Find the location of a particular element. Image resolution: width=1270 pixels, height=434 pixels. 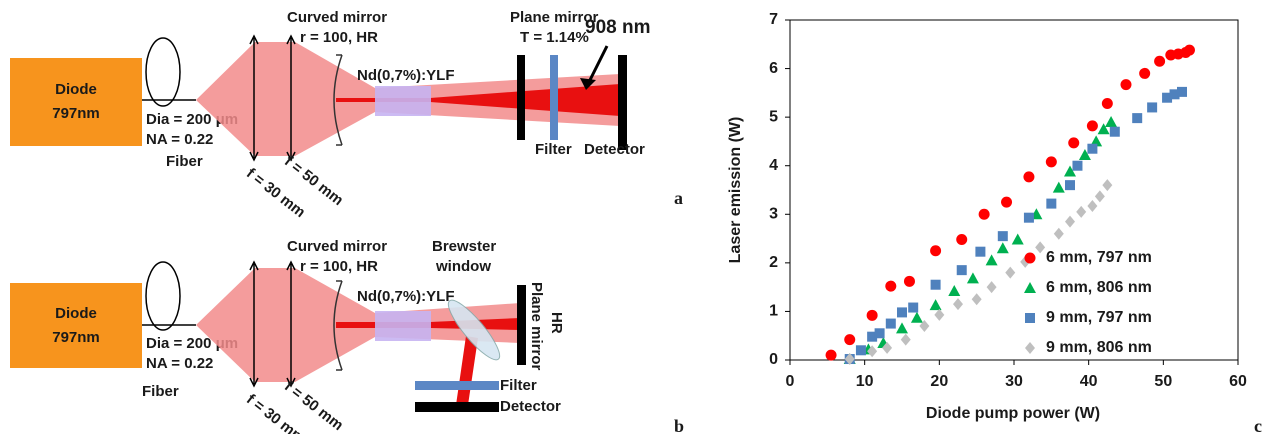

x-tick-label: 60 is located at coordinates (1238, 381).